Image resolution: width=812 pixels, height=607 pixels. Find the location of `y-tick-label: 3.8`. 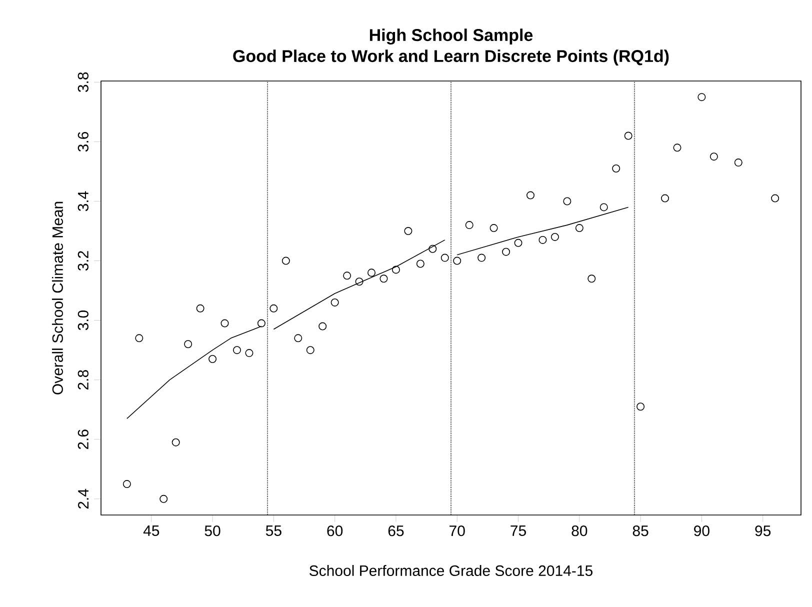

y-tick-label: 3.8 is located at coordinates (83, 82).